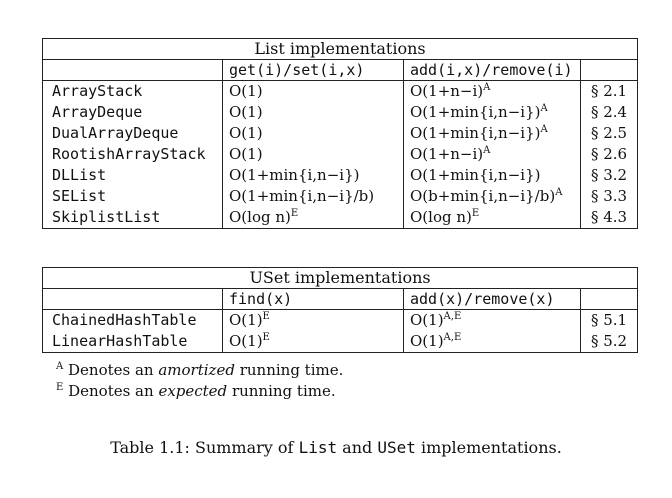  I want to click on uset-table-title: USet implementations, so click(340, 278).